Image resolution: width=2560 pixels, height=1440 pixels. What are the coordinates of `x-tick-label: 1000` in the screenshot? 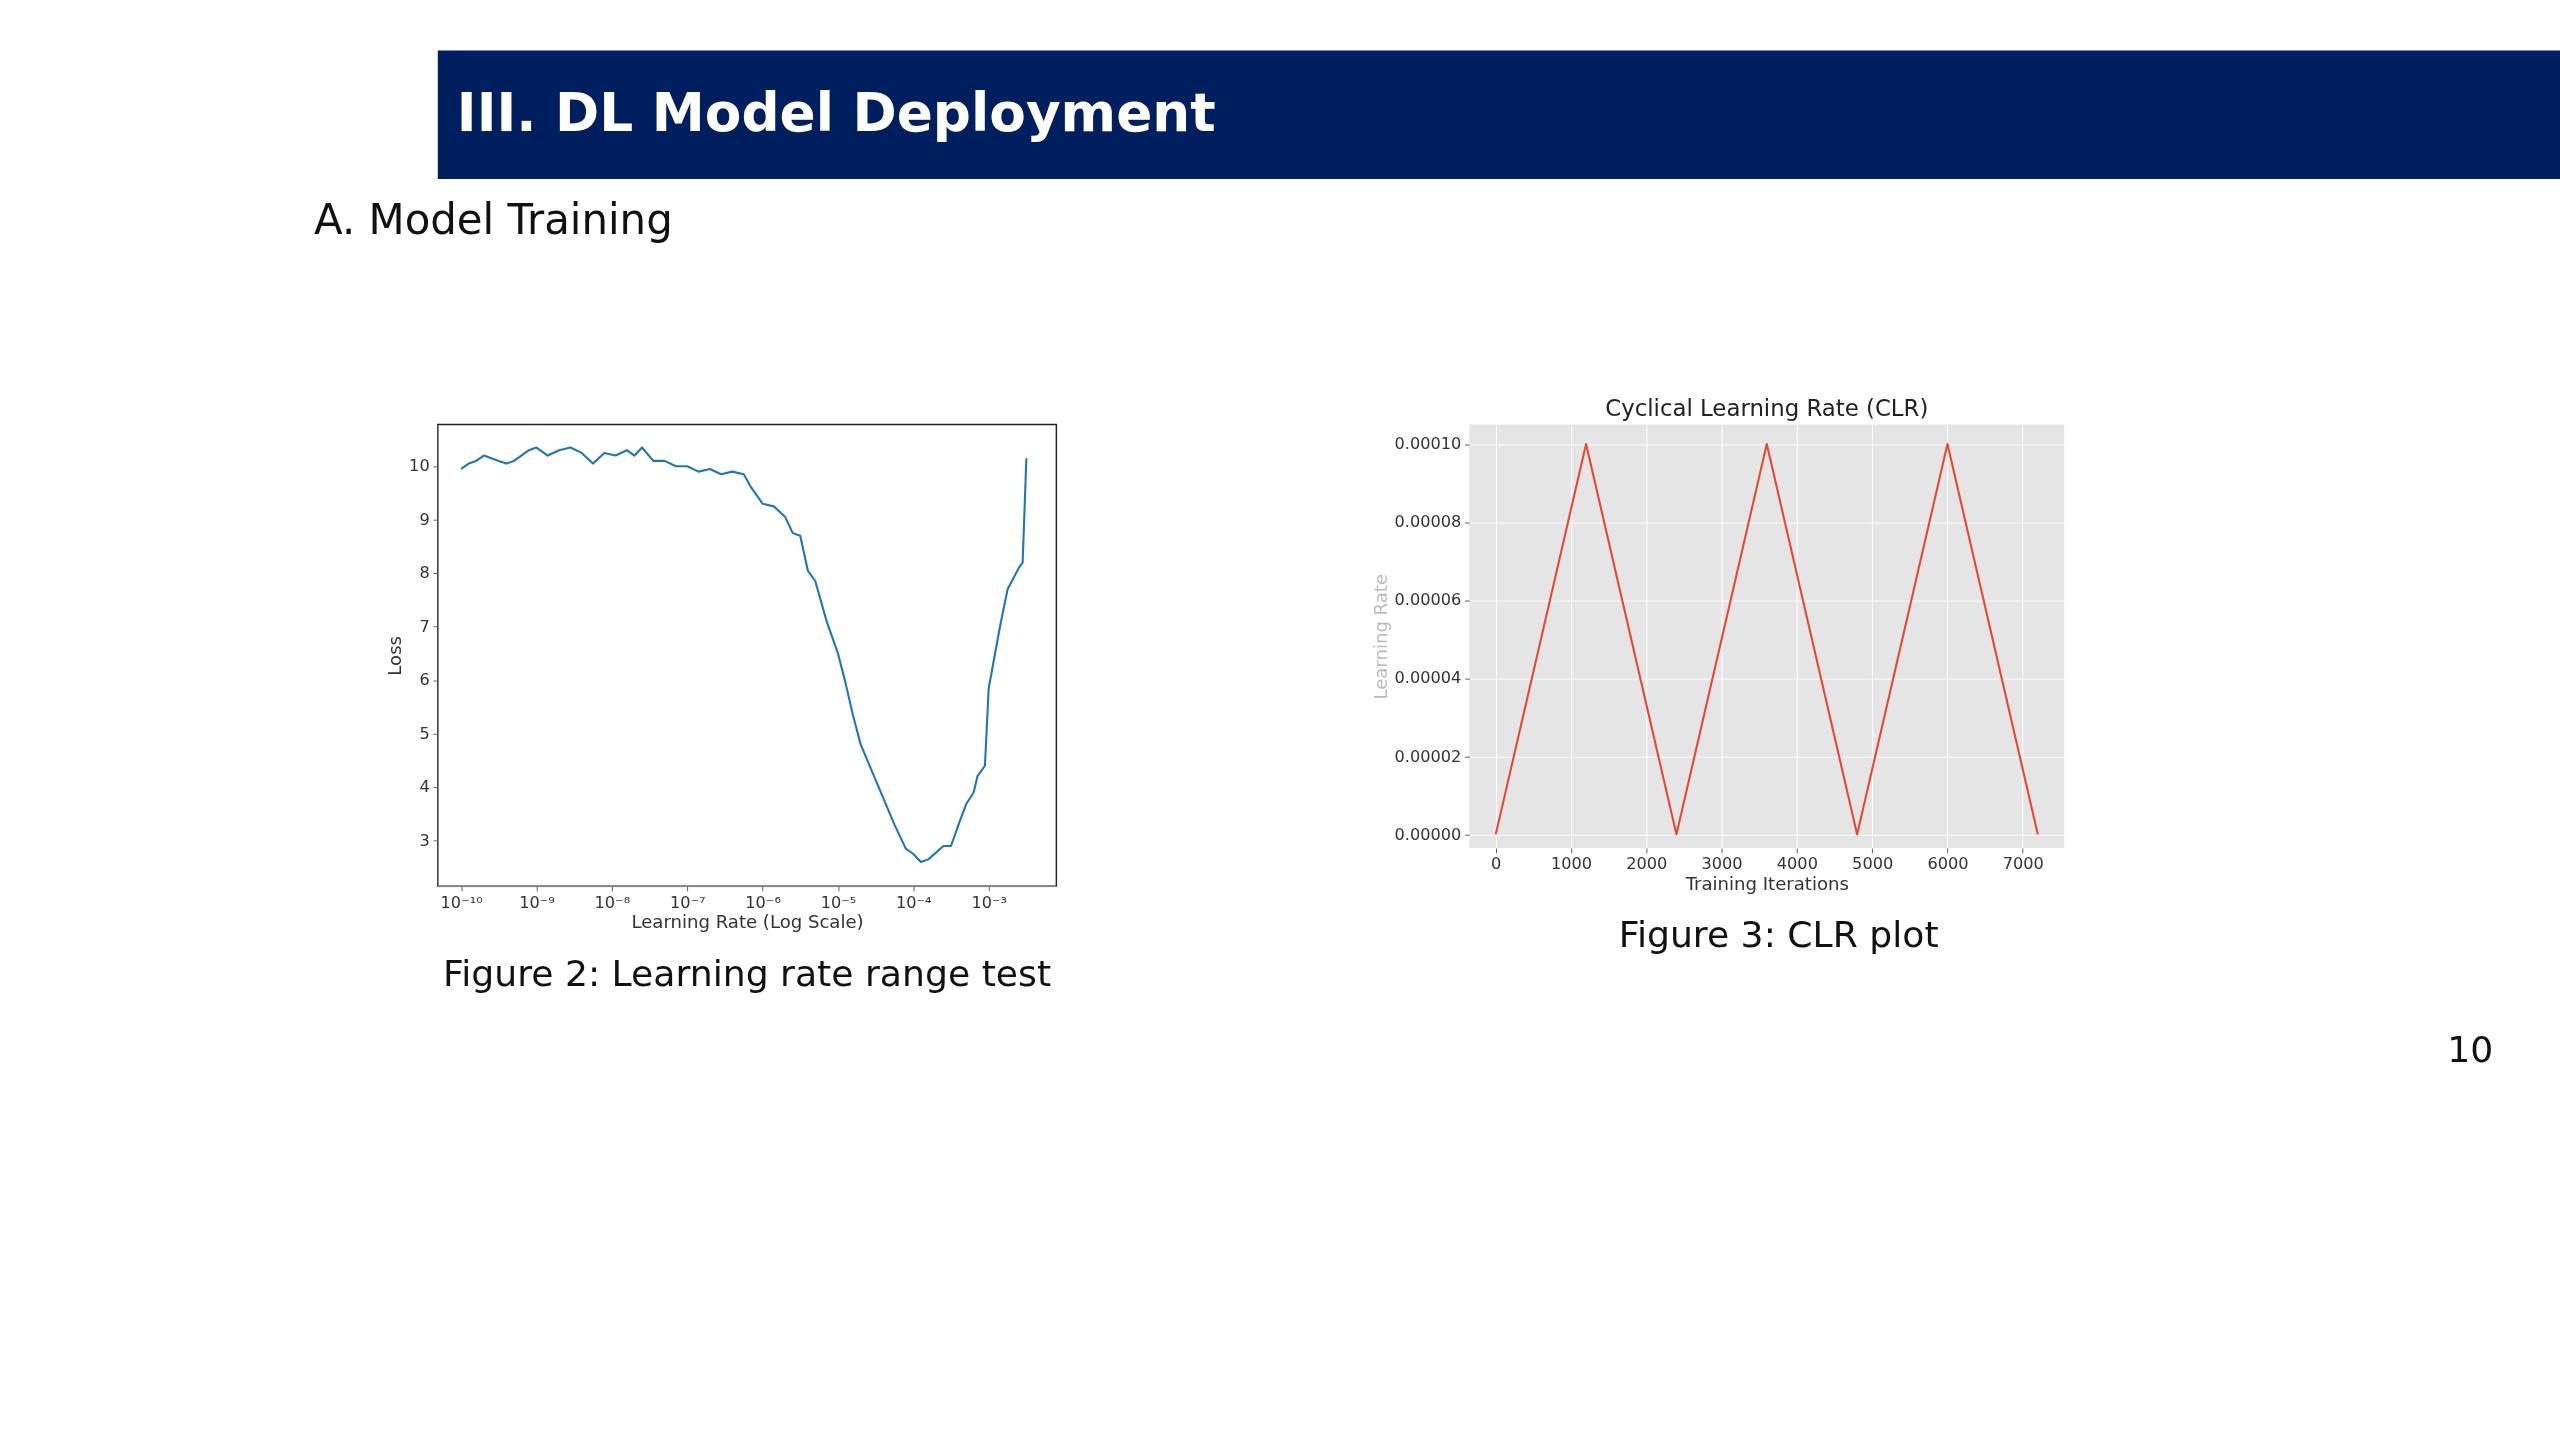 It's located at (1571, 864).